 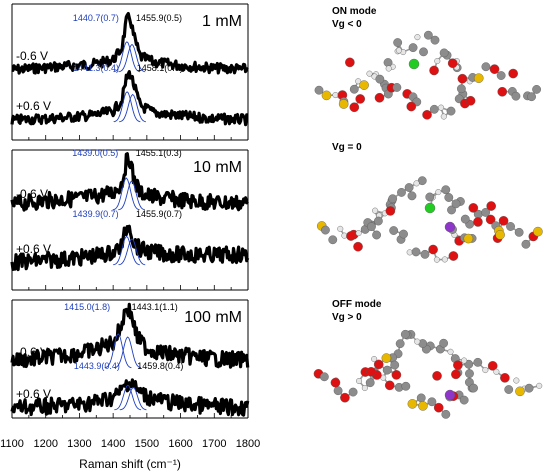 I want to click on x-tick-label: 1800, so click(x=248, y=444).